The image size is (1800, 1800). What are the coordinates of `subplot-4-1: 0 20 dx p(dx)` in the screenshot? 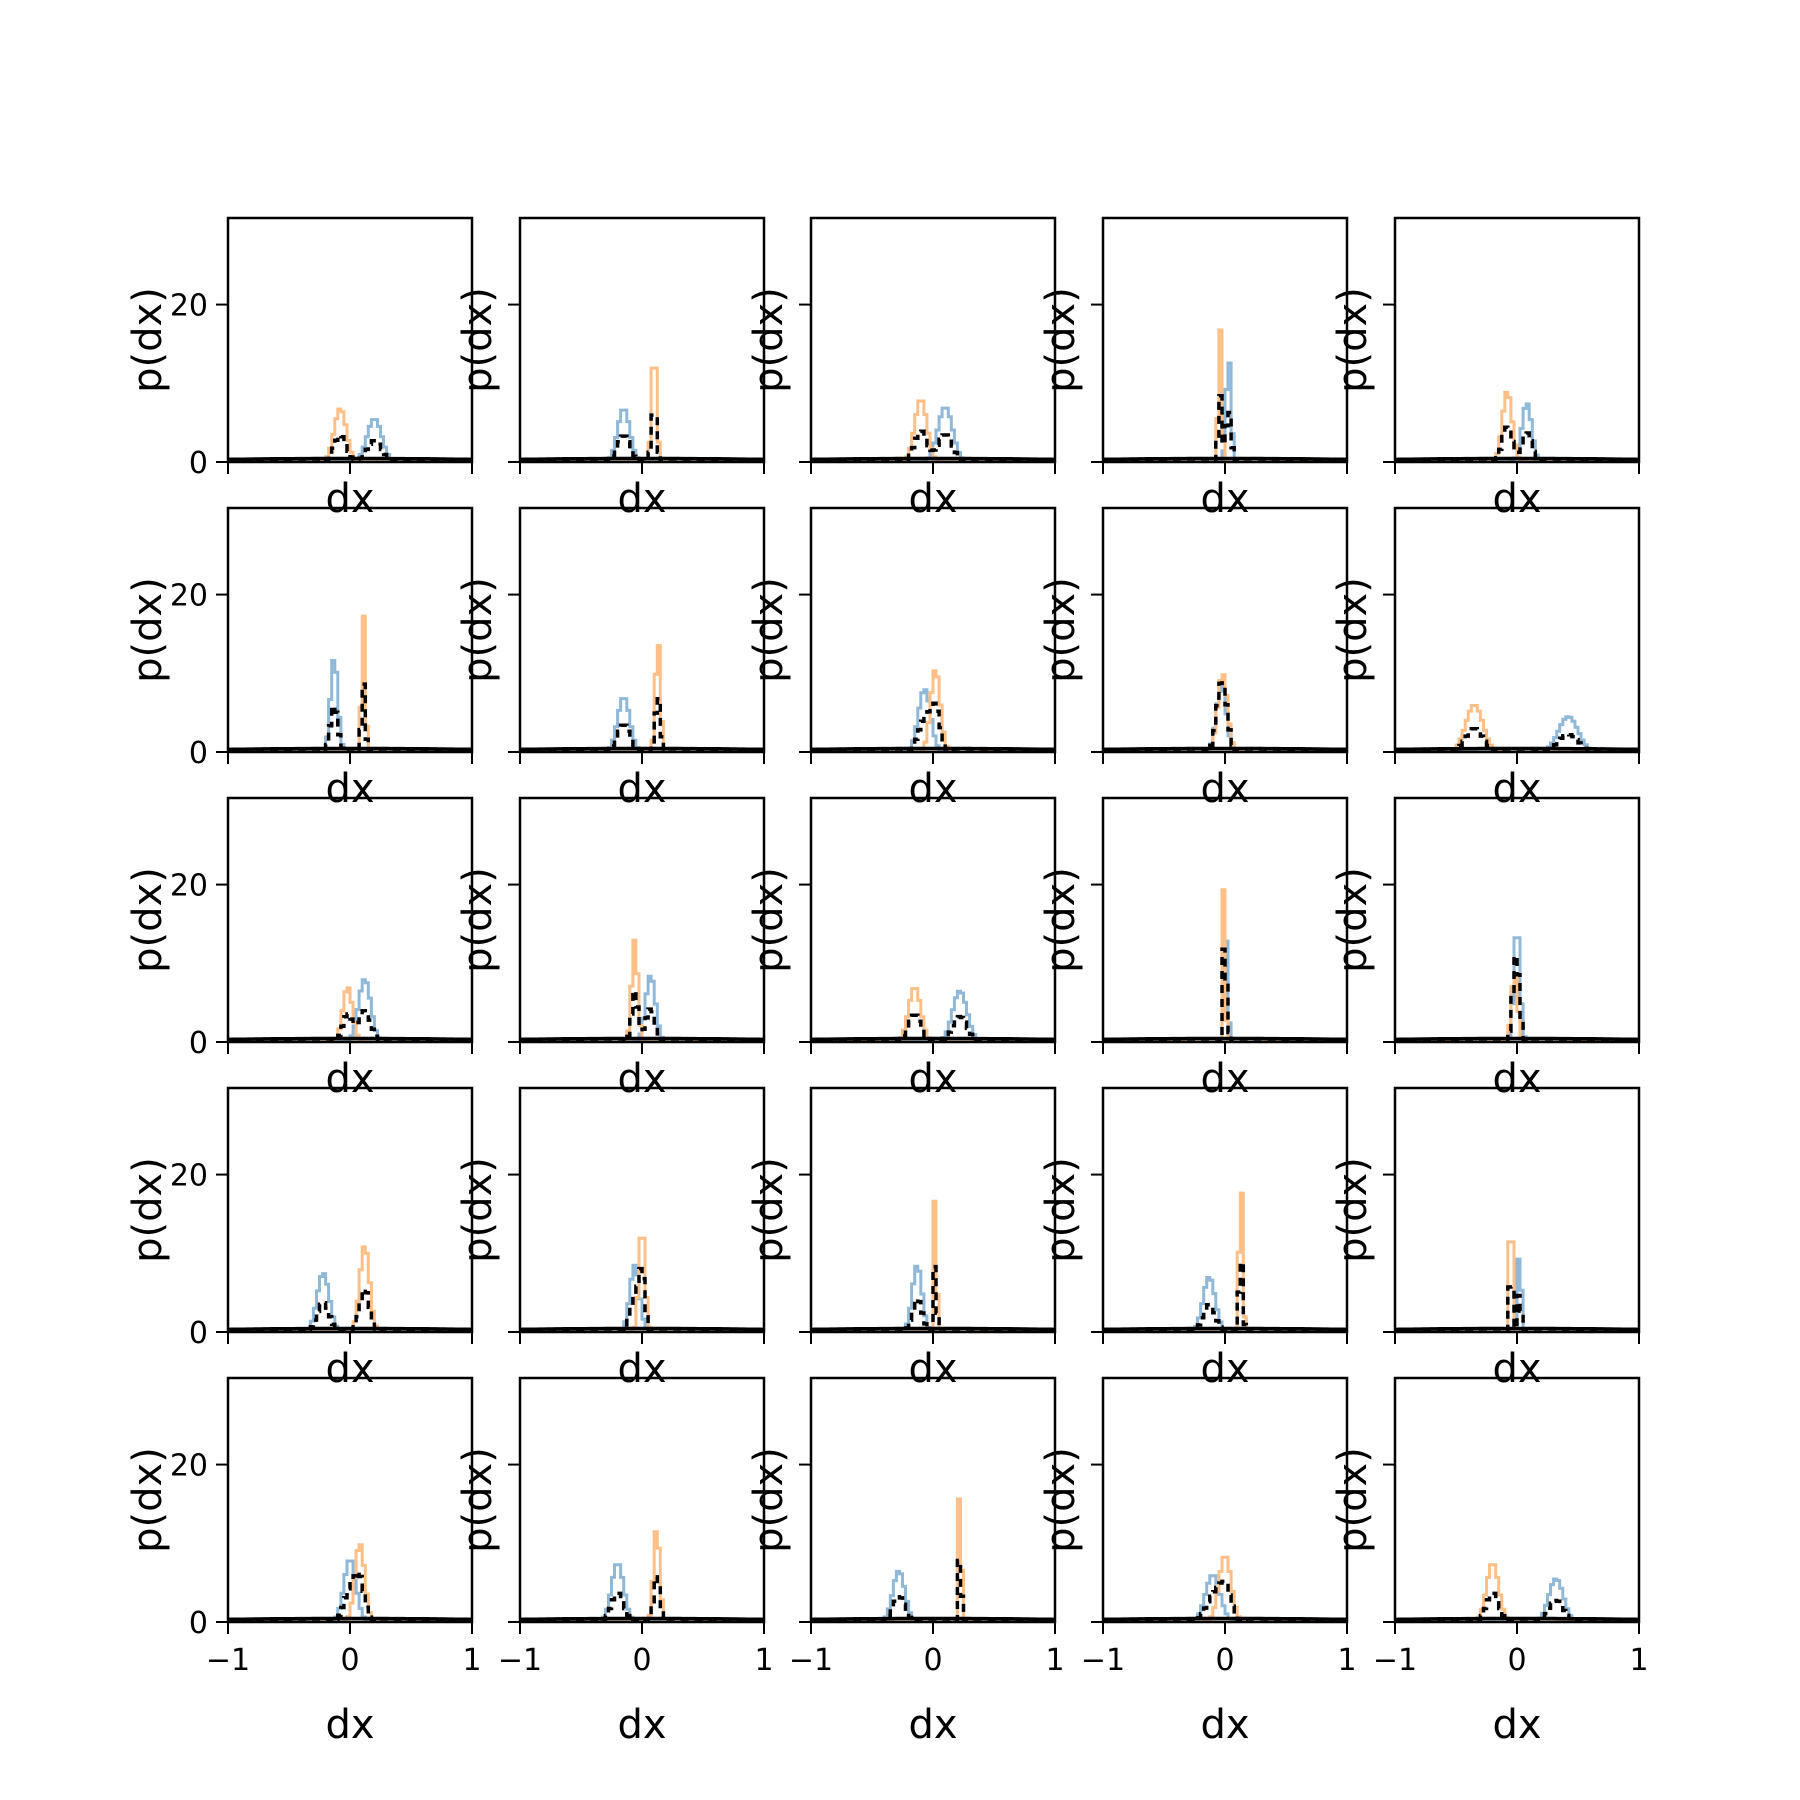 It's located at (299, 1239).